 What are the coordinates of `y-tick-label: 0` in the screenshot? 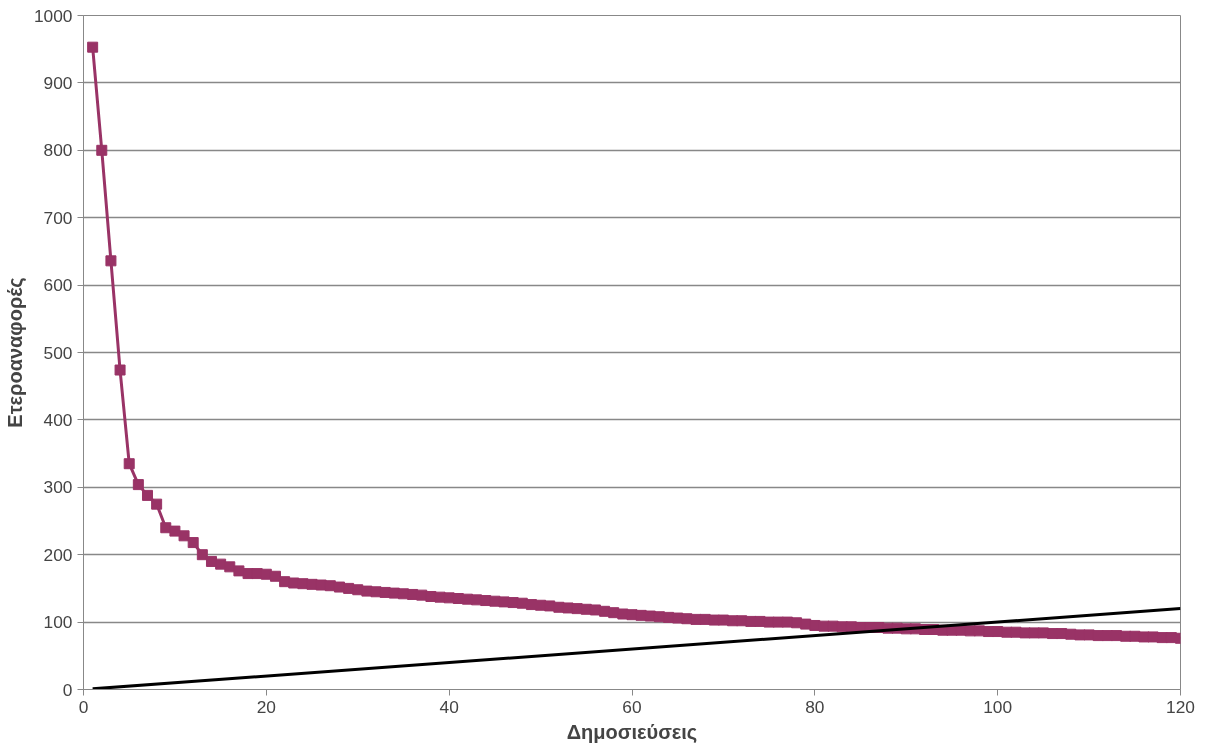 It's located at (67, 689).